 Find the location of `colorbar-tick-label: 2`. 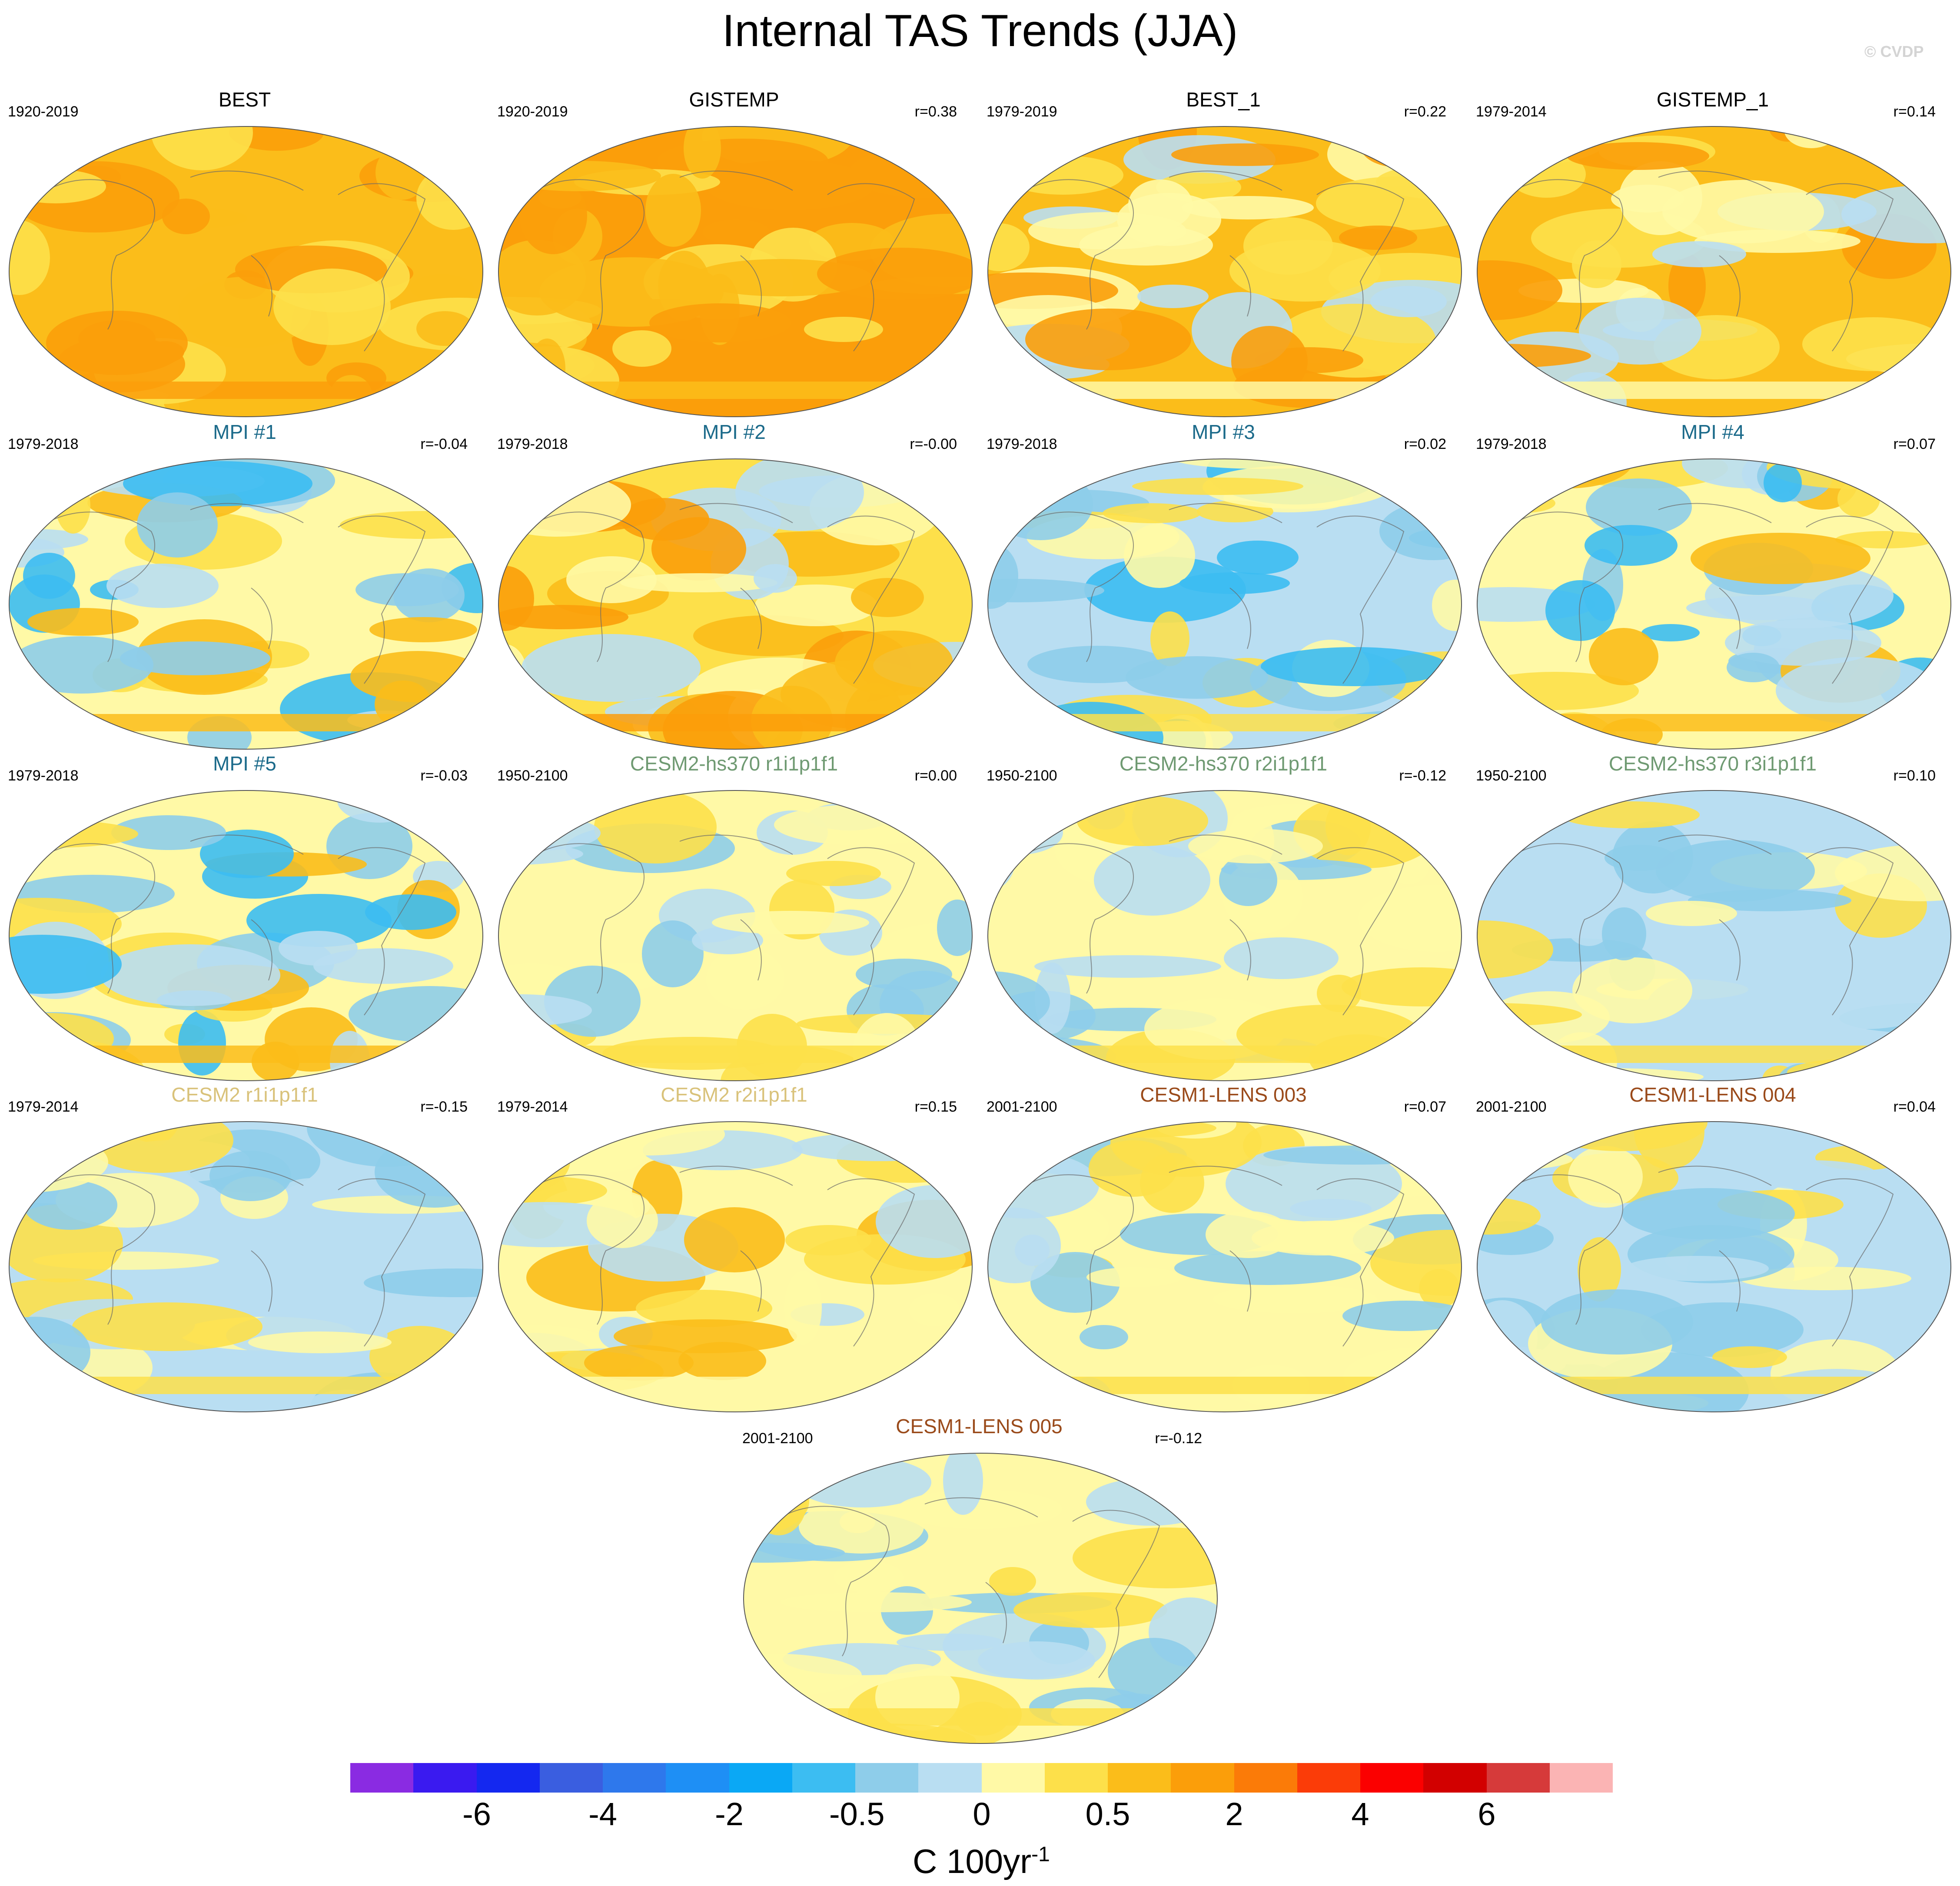

colorbar-tick-label: 2 is located at coordinates (1234, 1814).